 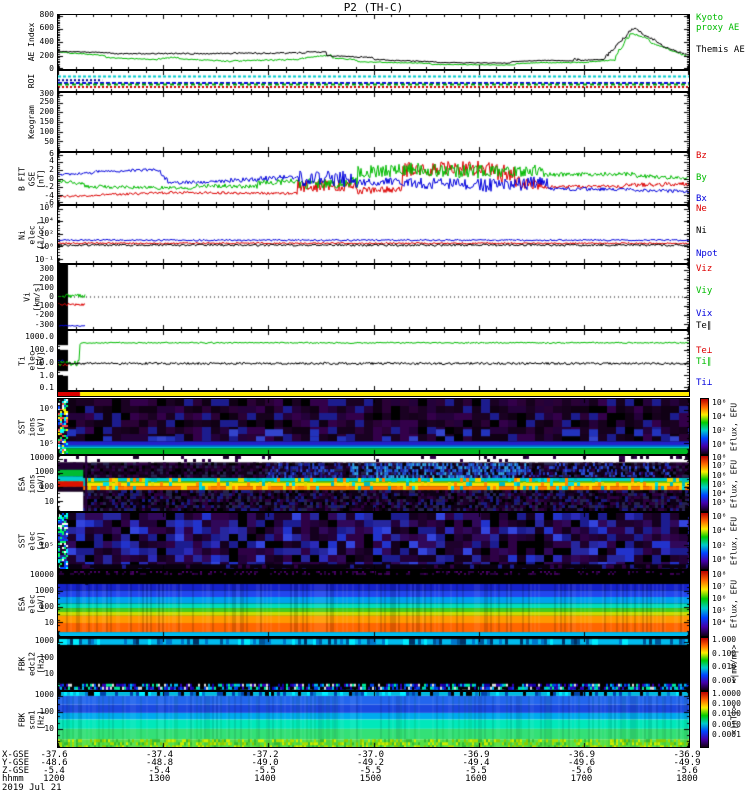 I want to click on panel-esa_ions, so click(x=373, y=483).